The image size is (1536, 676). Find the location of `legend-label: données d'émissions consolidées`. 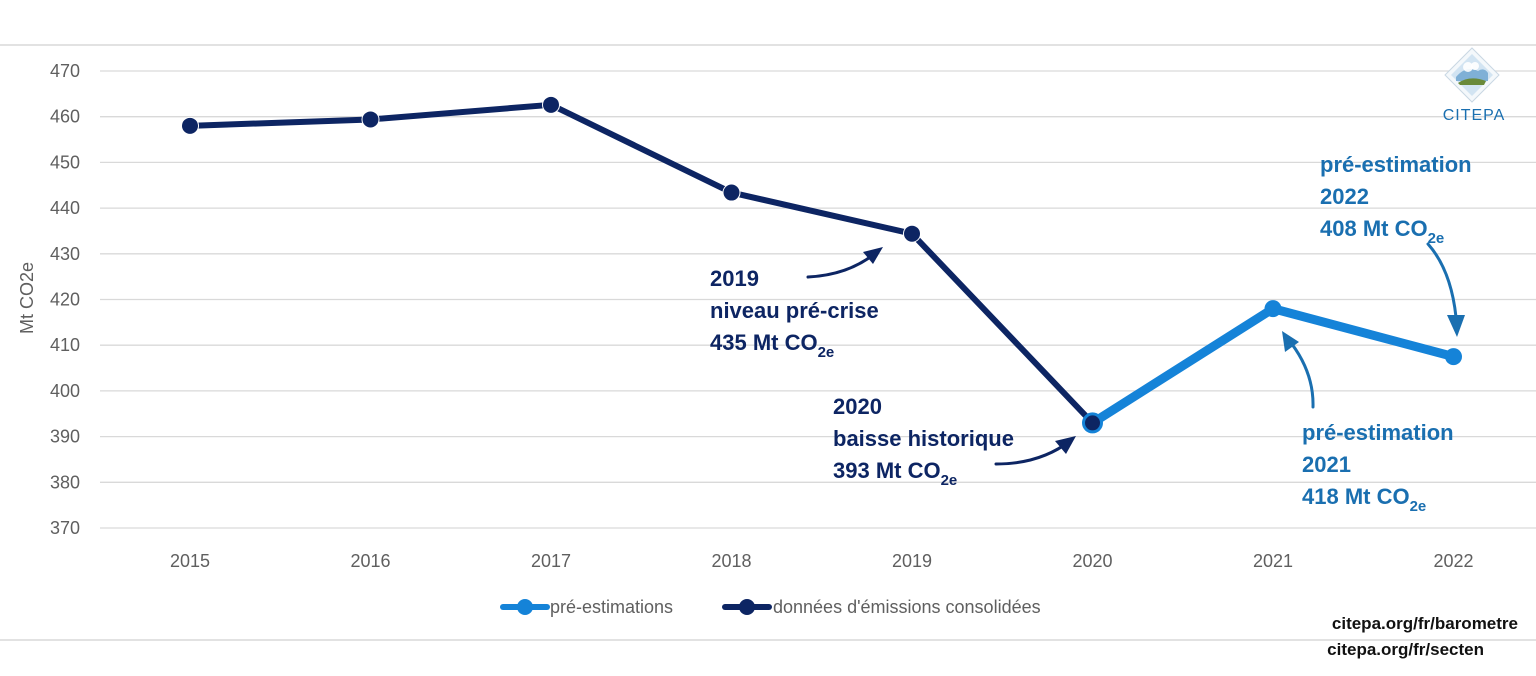

legend-label: données d'émissions consolidées is located at coordinates (907, 607).